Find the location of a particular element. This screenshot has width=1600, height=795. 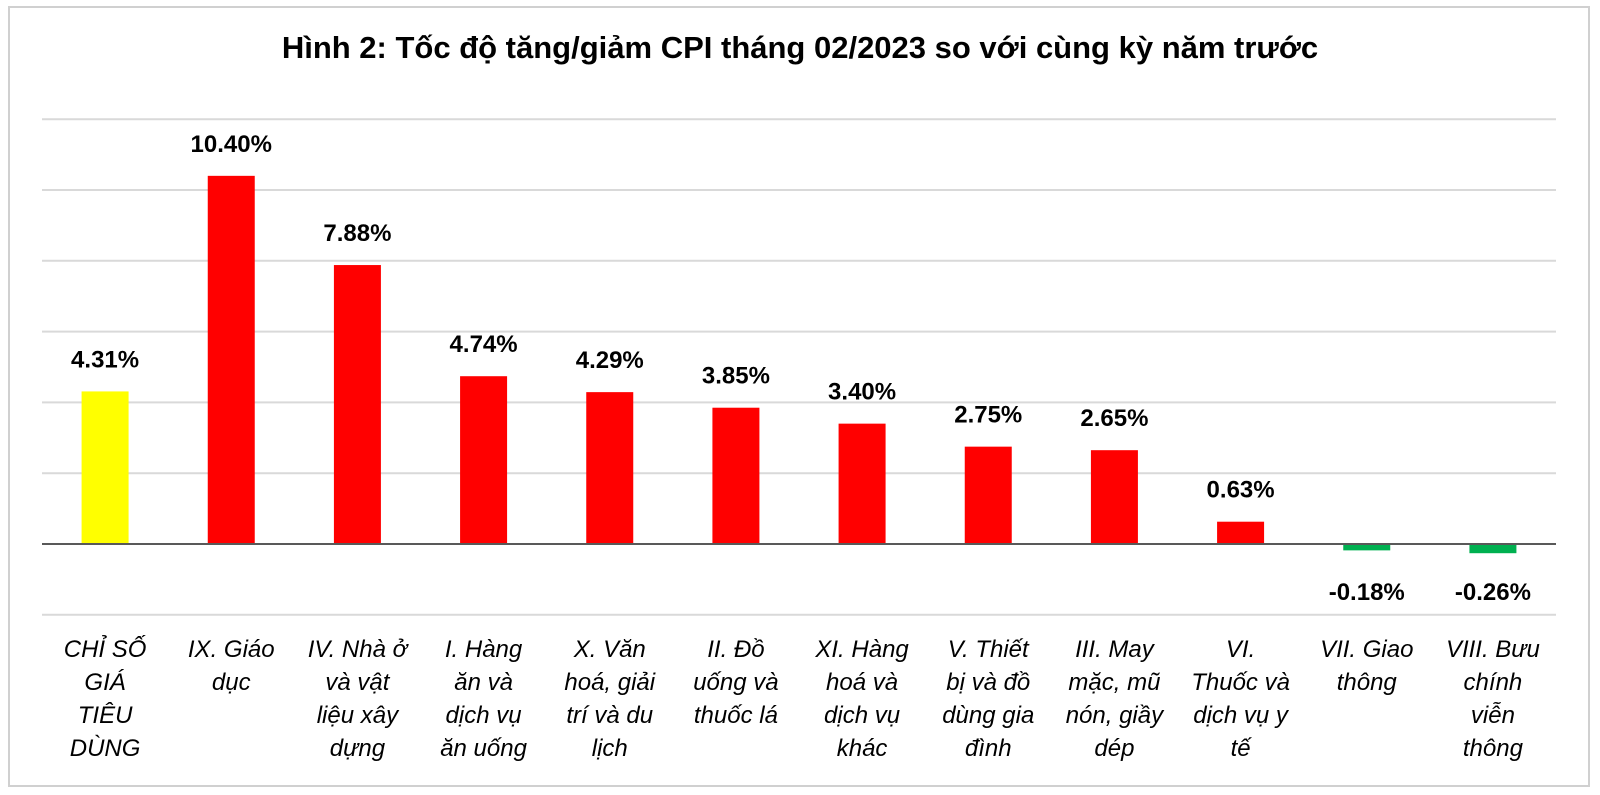

category-label: IX. Giáo dục is located at coordinates (231, 666).